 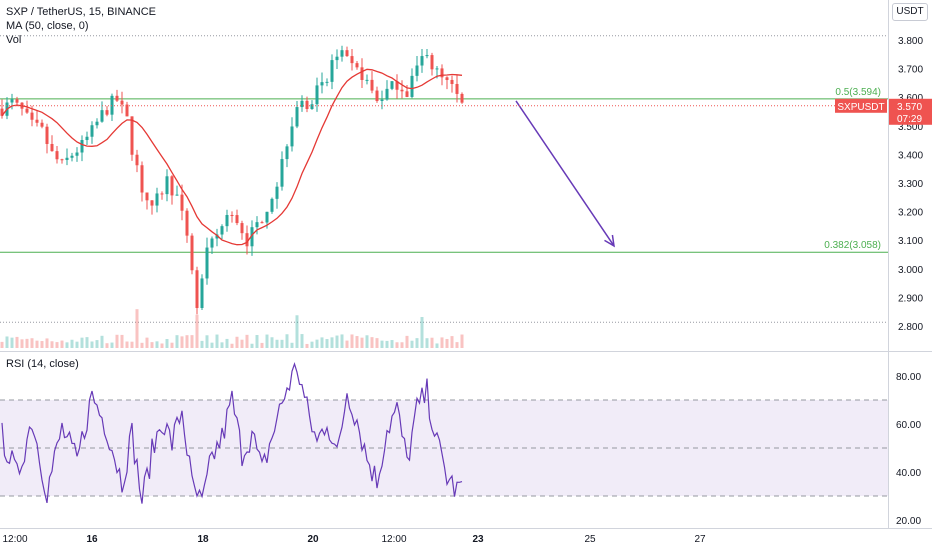 What do you see at coordinates (910, 298) in the screenshot?
I see `price-tick-label: 2.900` at bounding box center [910, 298].